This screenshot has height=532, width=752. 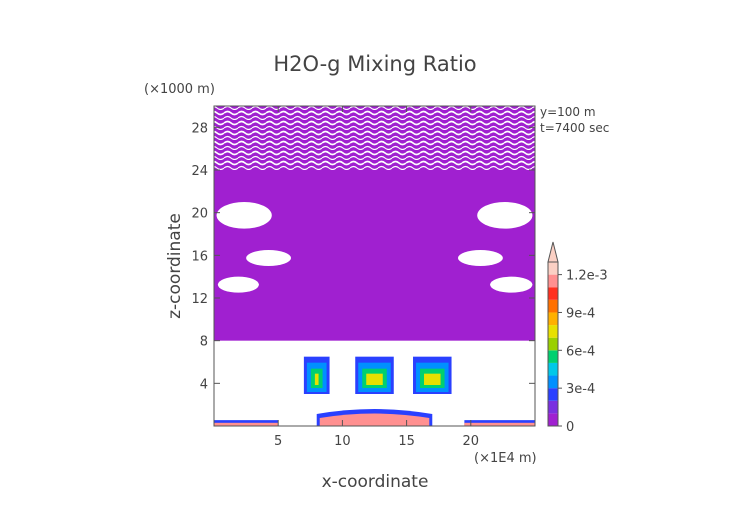 I want to click on gap-left-mid, so click(x=238, y=284).